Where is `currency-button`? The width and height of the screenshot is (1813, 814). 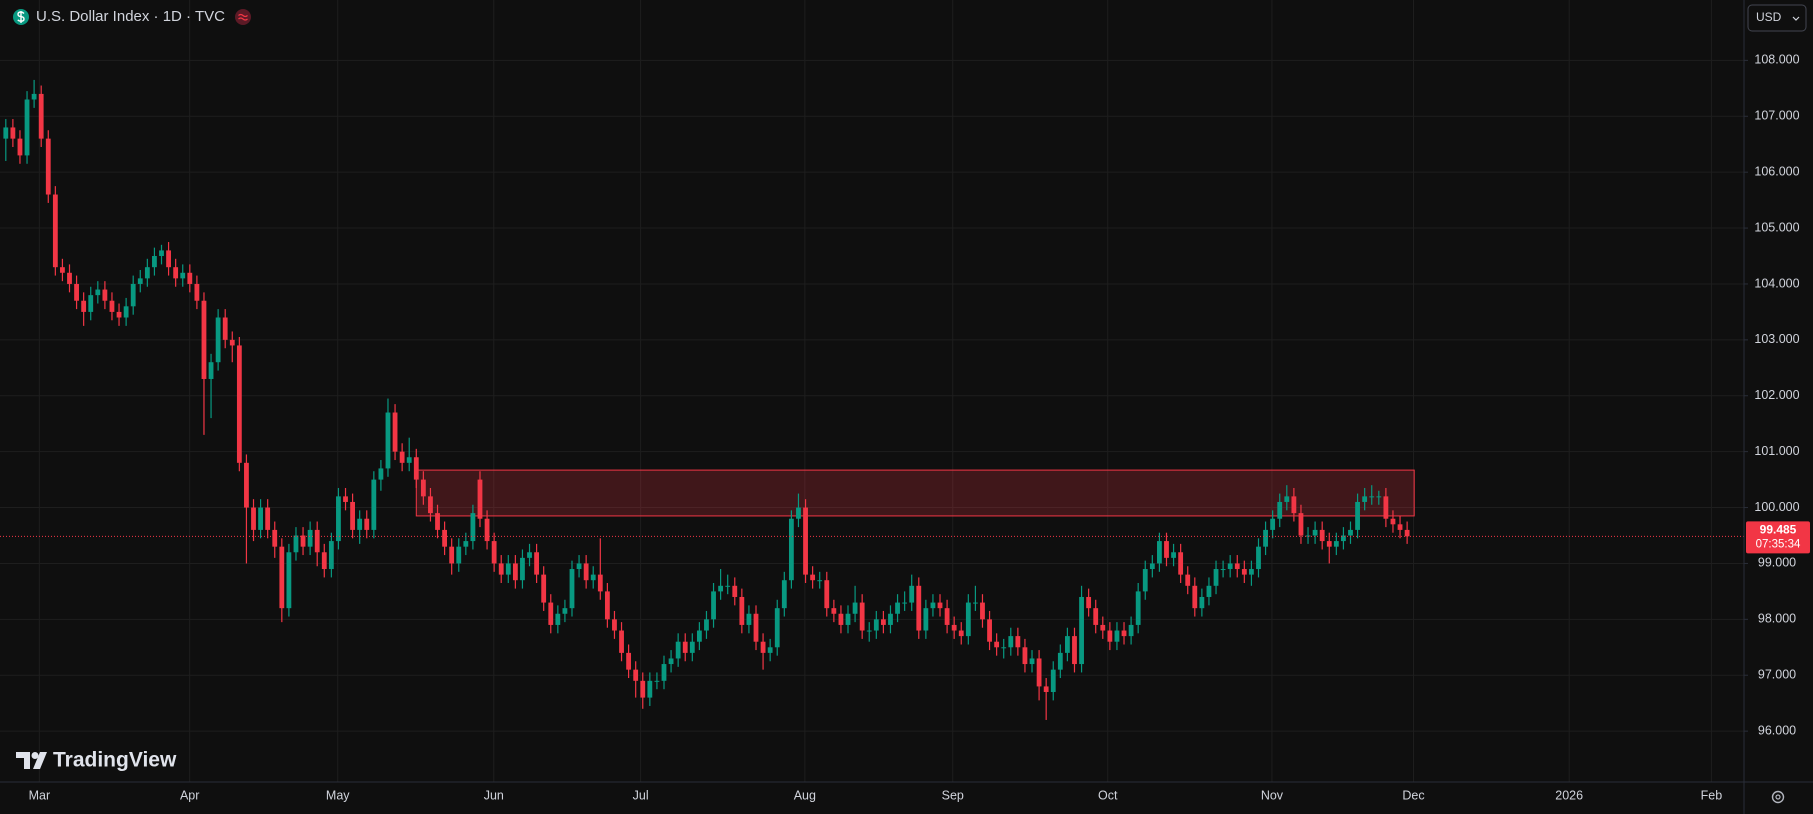 currency-button is located at coordinates (1777, 18).